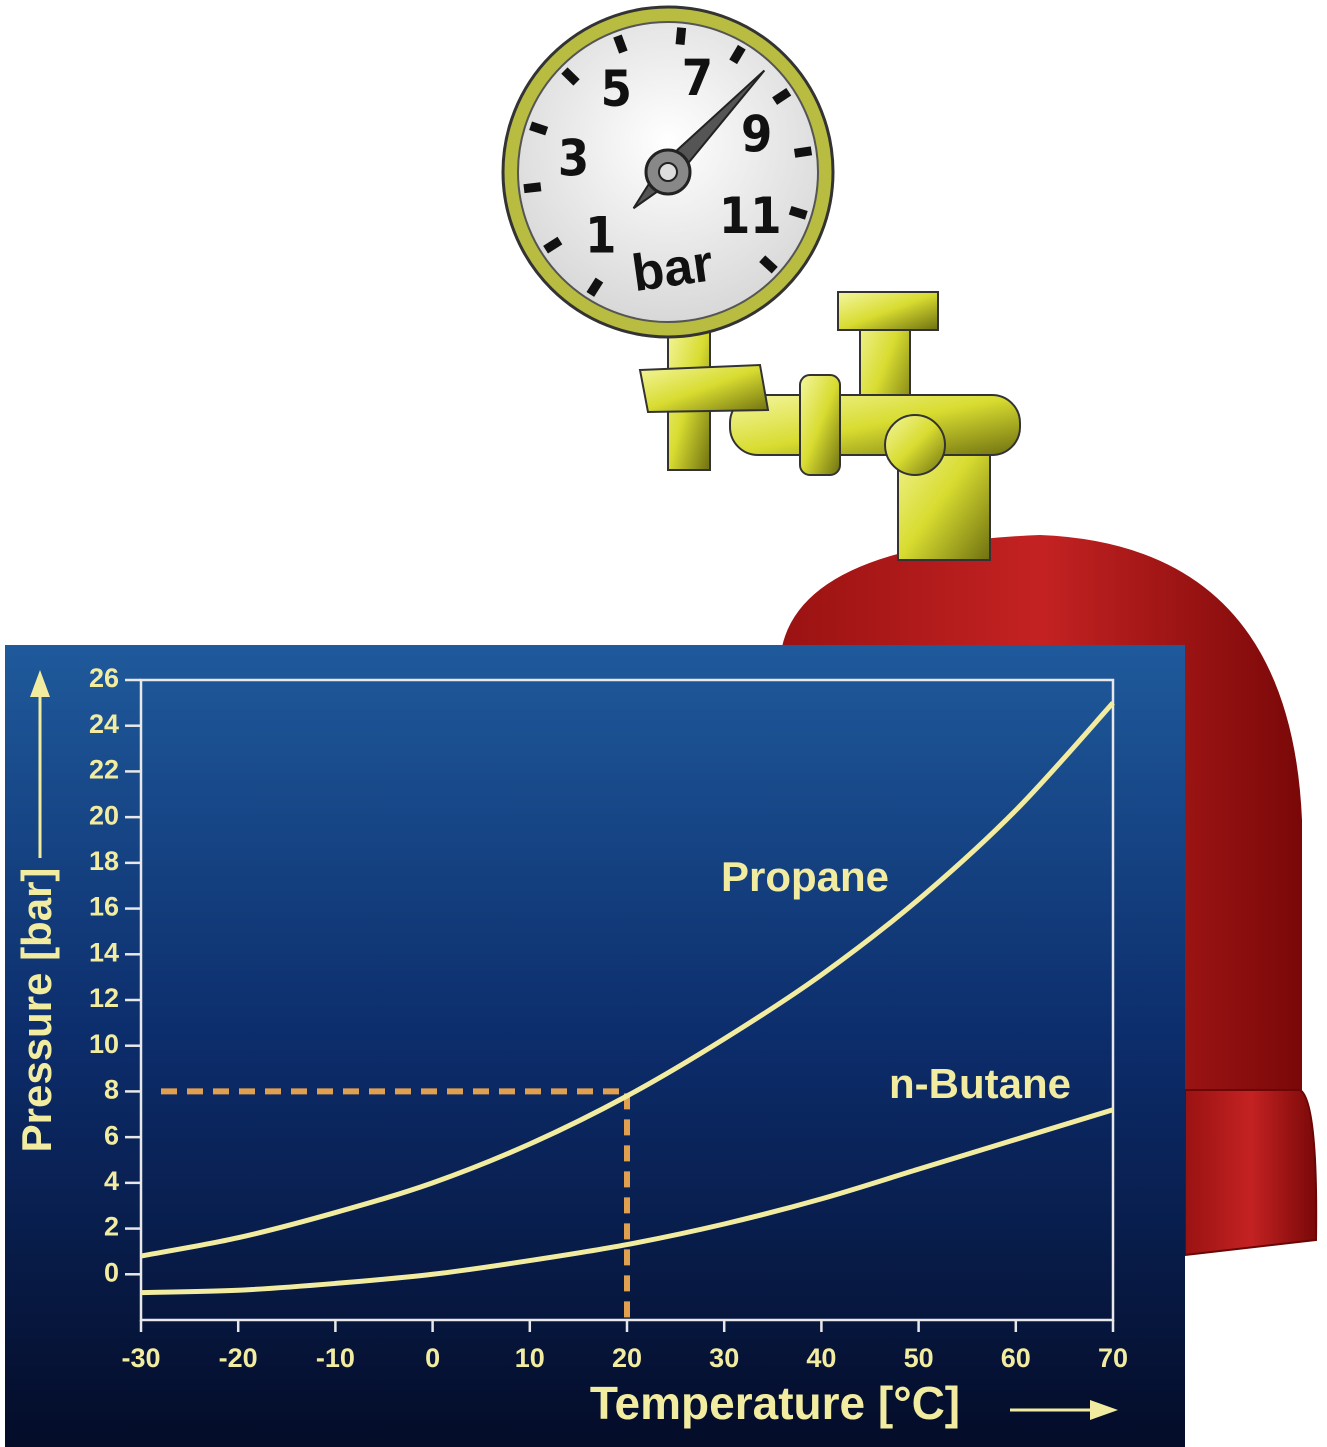 The width and height of the screenshot is (1327, 1447). What do you see at coordinates (775, 1403) in the screenshot?
I see `x-axis-label: Temperature [°C]` at bounding box center [775, 1403].